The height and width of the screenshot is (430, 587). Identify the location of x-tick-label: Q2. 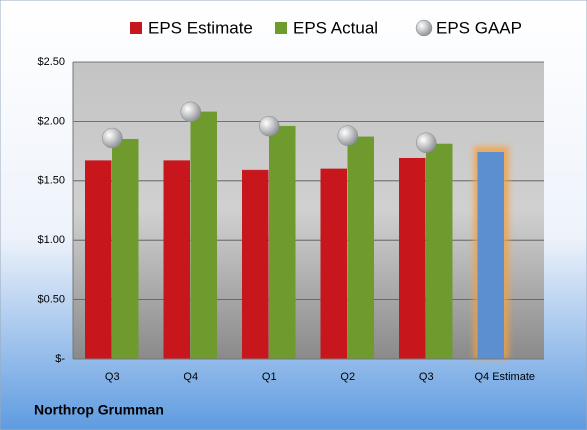
(347, 377).